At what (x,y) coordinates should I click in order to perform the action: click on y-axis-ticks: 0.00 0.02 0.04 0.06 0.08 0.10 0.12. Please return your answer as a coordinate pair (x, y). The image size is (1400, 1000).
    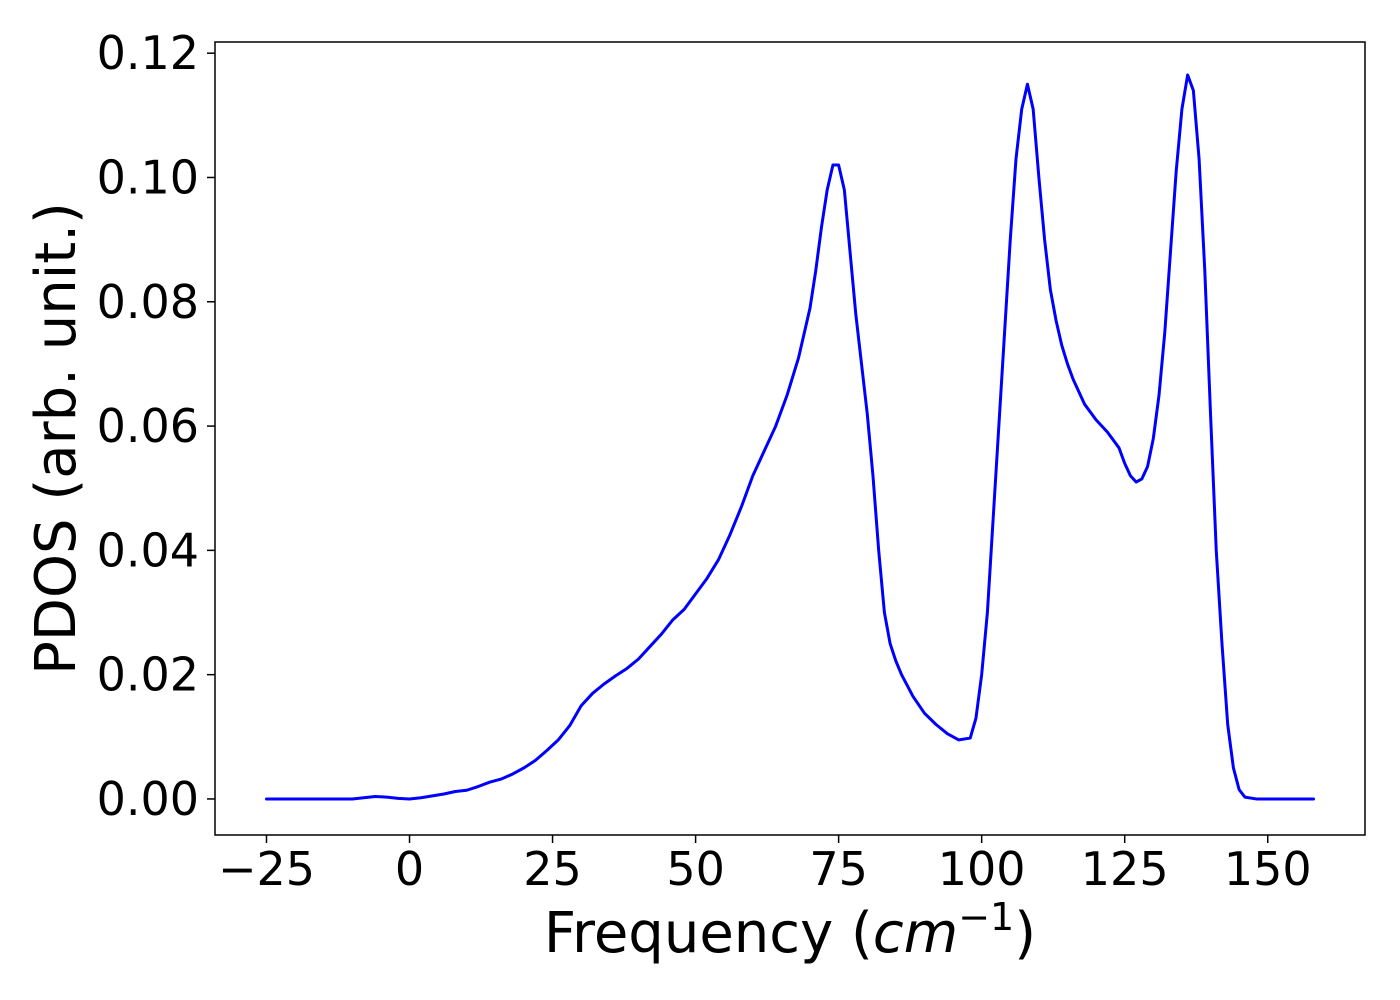
    Looking at the image, I should click on (156, 426).